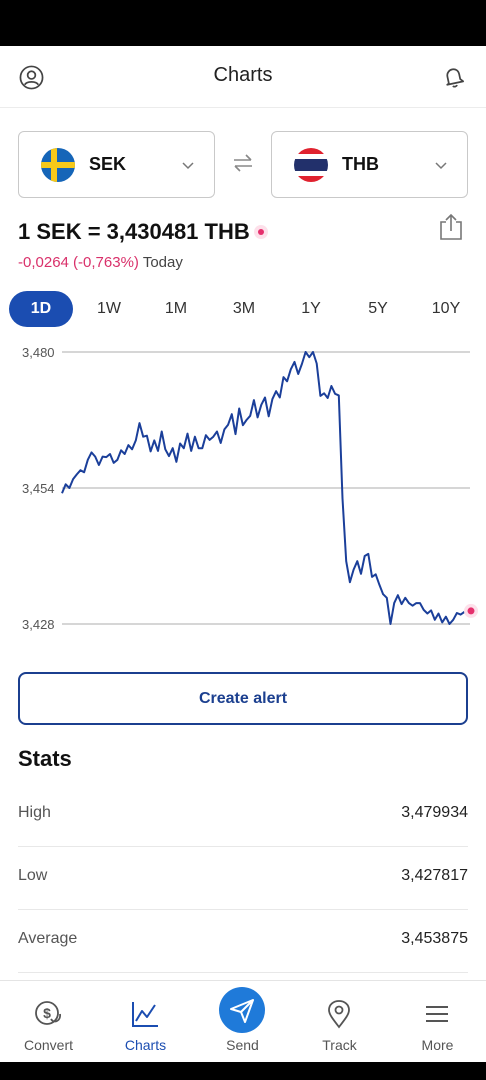 This screenshot has width=486, height=1080. What do you see at coordinates (243, 878) in the screenshot?
I see `stat-row-low: Low 3,427817` at bounding box center [243, 878].